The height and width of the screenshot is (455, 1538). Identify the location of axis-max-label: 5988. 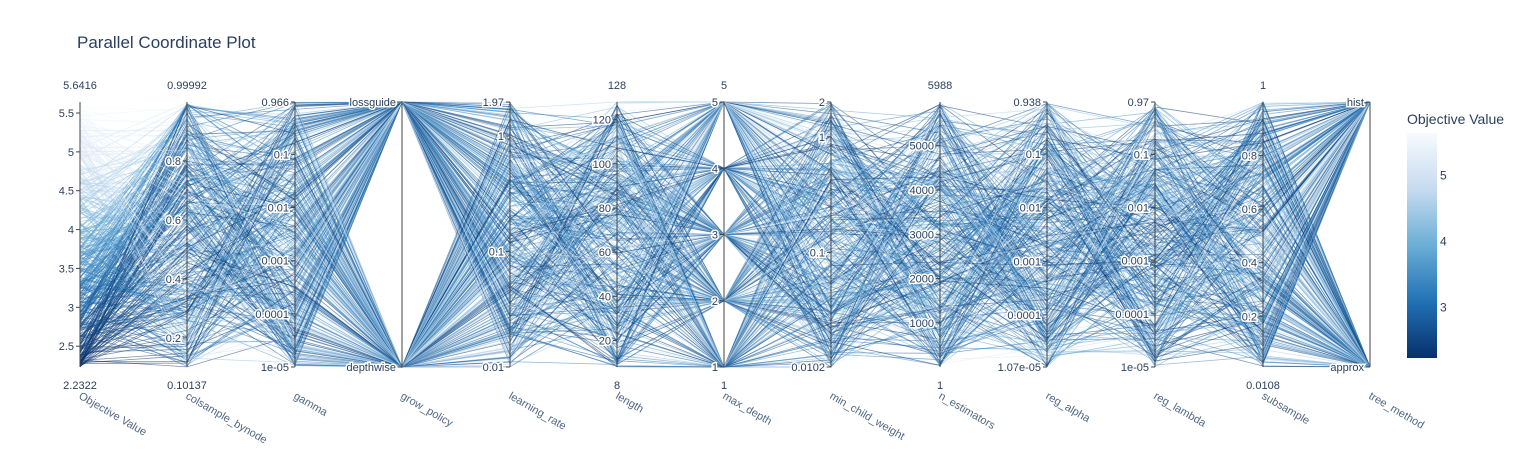
(940, 86).